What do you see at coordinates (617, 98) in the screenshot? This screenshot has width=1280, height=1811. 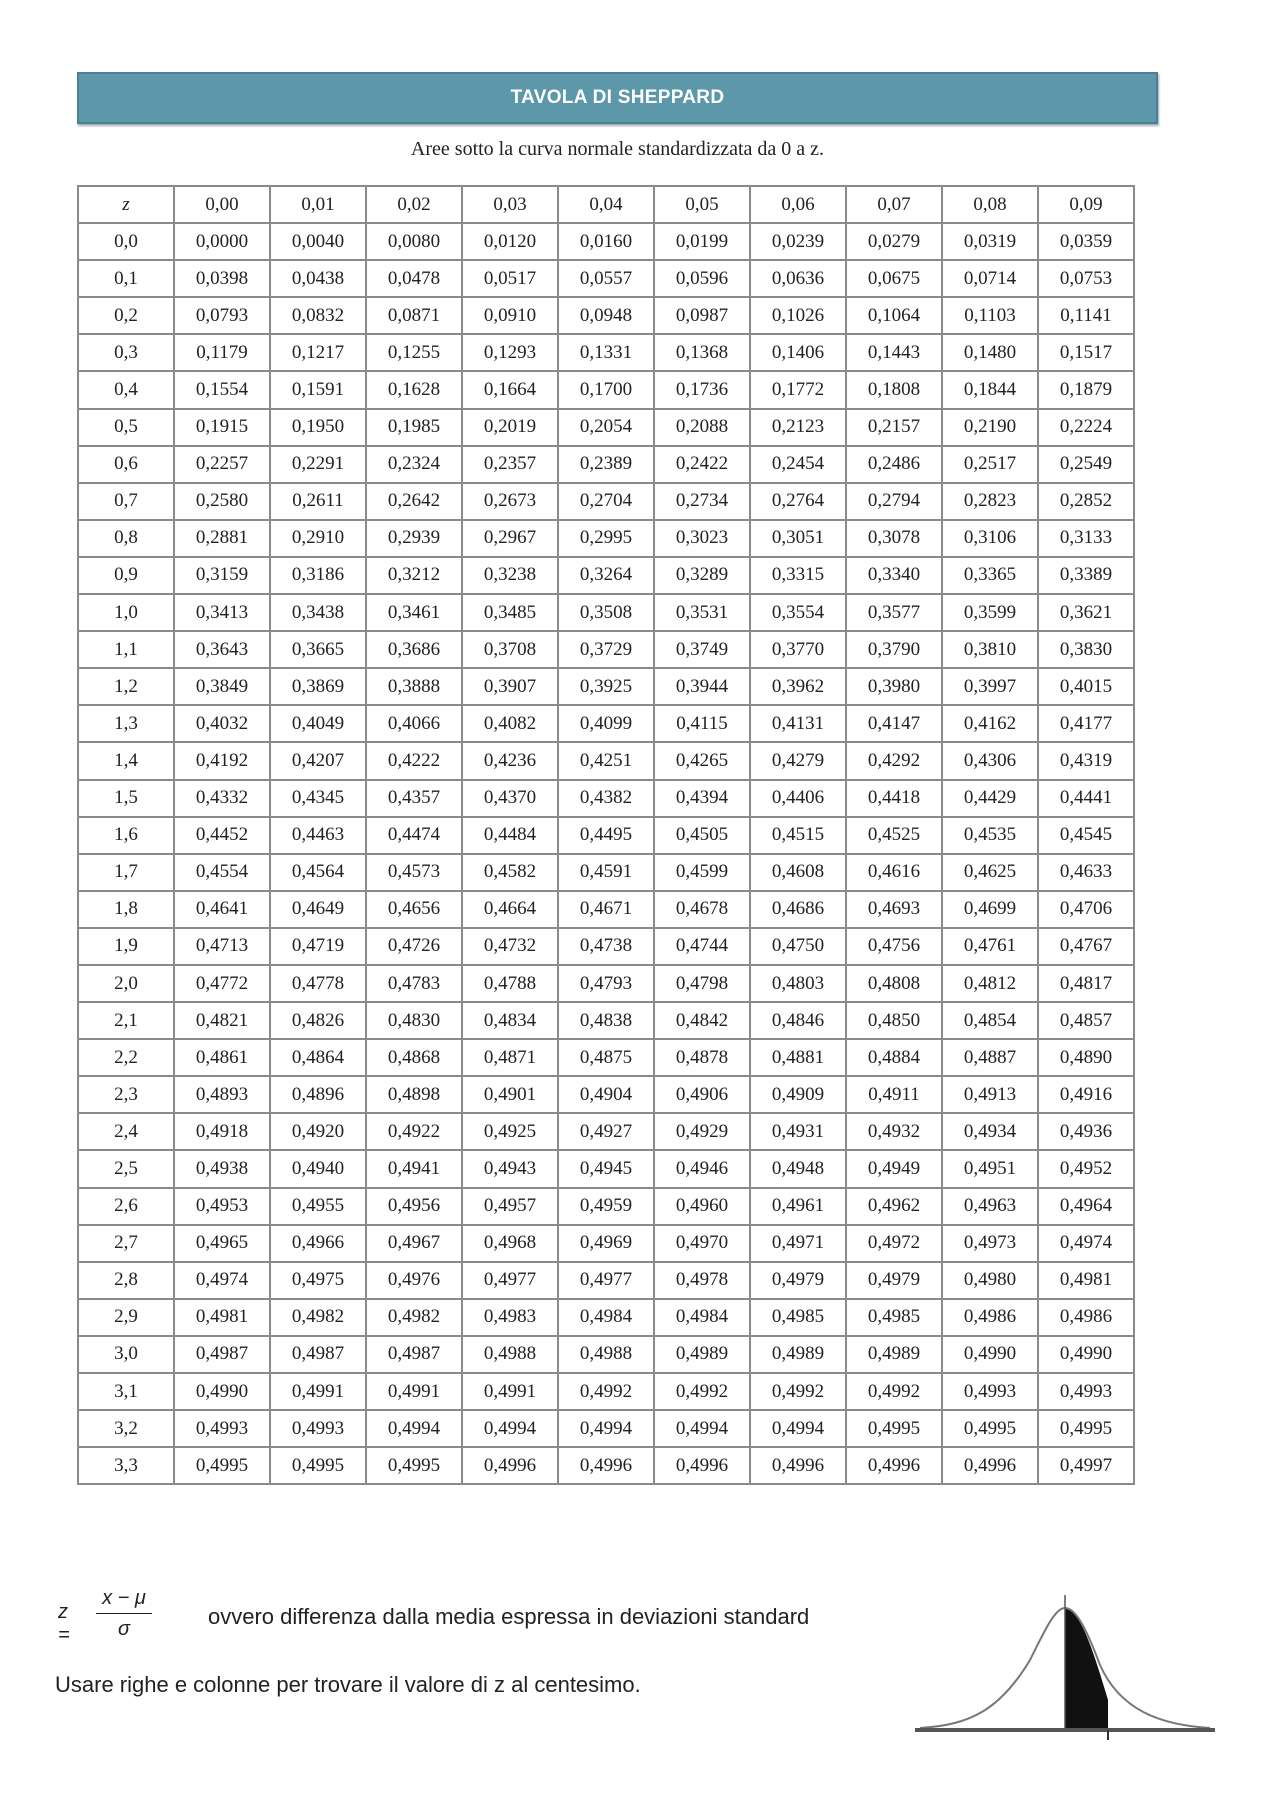 I see `title-bar: TAVOLA DI SHEPPARD` at bounding box center [617, 98].